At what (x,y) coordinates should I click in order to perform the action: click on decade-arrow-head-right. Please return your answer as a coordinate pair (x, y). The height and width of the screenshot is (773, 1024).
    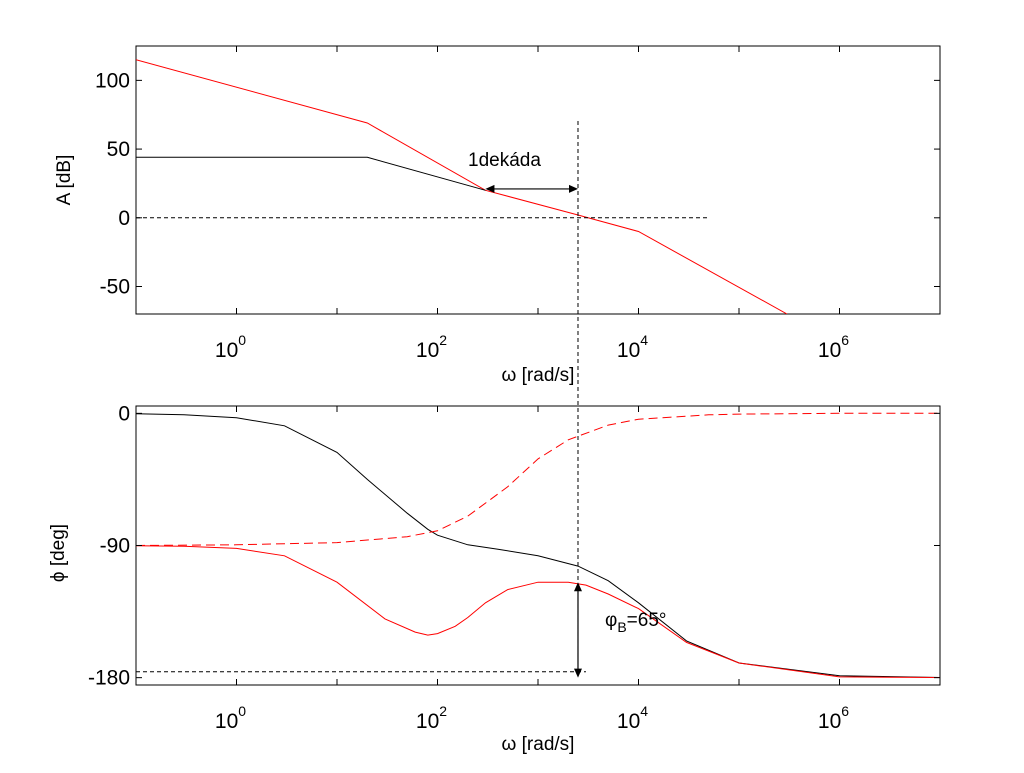
    Looking at the image, I should click on (573, 188).